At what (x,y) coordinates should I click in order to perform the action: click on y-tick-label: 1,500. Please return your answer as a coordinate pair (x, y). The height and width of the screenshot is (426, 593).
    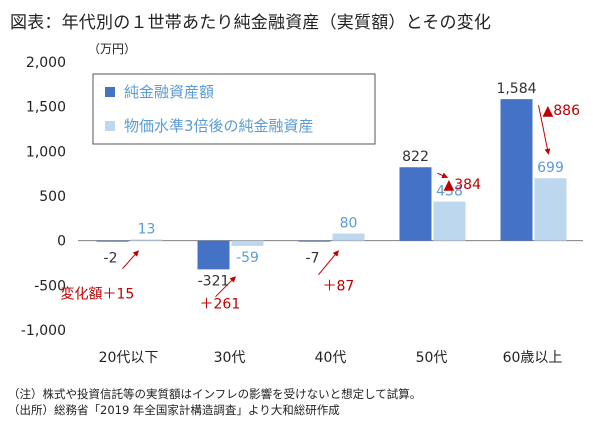
    Looking at the image, I should click on (46, 108).